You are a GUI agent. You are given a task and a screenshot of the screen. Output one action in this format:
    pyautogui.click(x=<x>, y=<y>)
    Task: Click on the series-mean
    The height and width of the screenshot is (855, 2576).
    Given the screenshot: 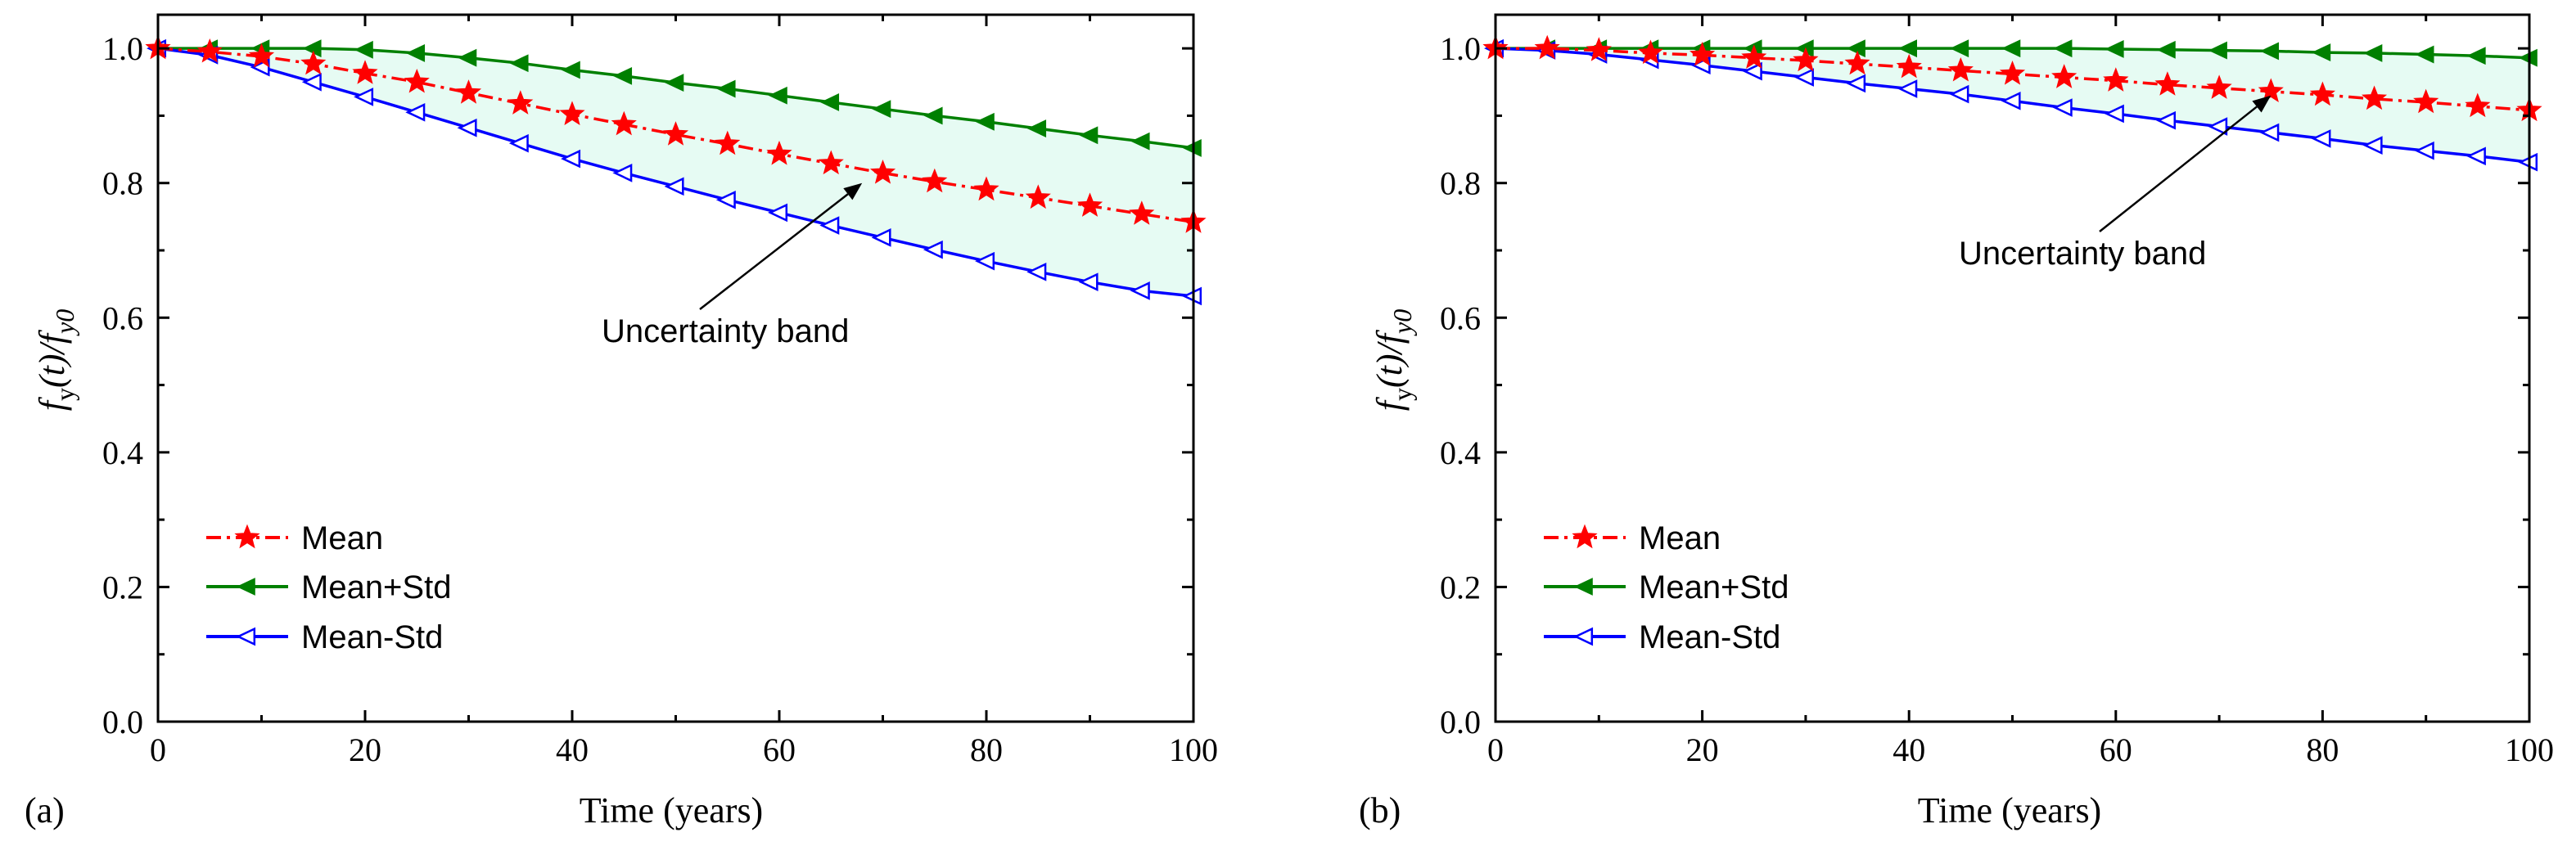 What is the action you would take?
    pyautogui.click(x=676, y=134)
    